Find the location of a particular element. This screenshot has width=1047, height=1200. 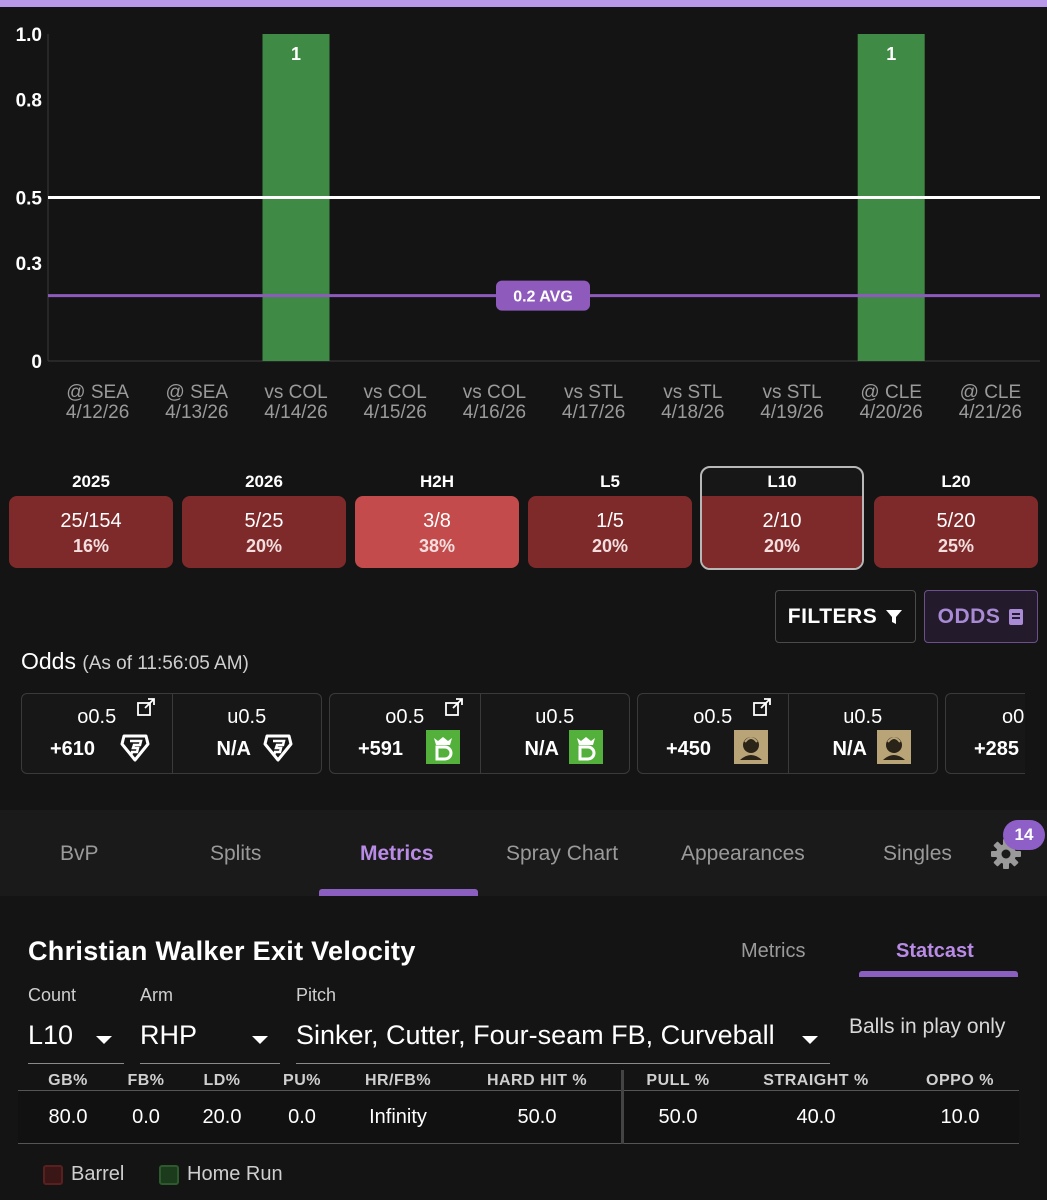

table-row is located at coordinates (518, 1117).